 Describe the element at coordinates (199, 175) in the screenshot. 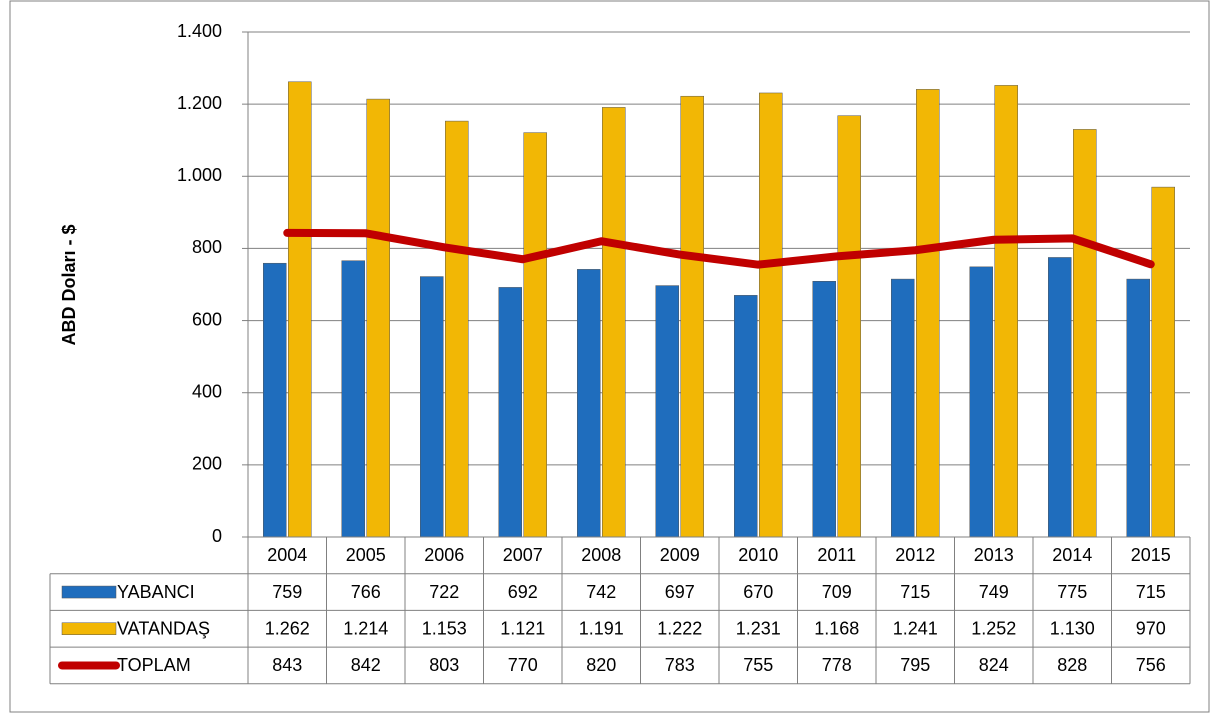

I see `y-tick-label: 1.000` at that location.